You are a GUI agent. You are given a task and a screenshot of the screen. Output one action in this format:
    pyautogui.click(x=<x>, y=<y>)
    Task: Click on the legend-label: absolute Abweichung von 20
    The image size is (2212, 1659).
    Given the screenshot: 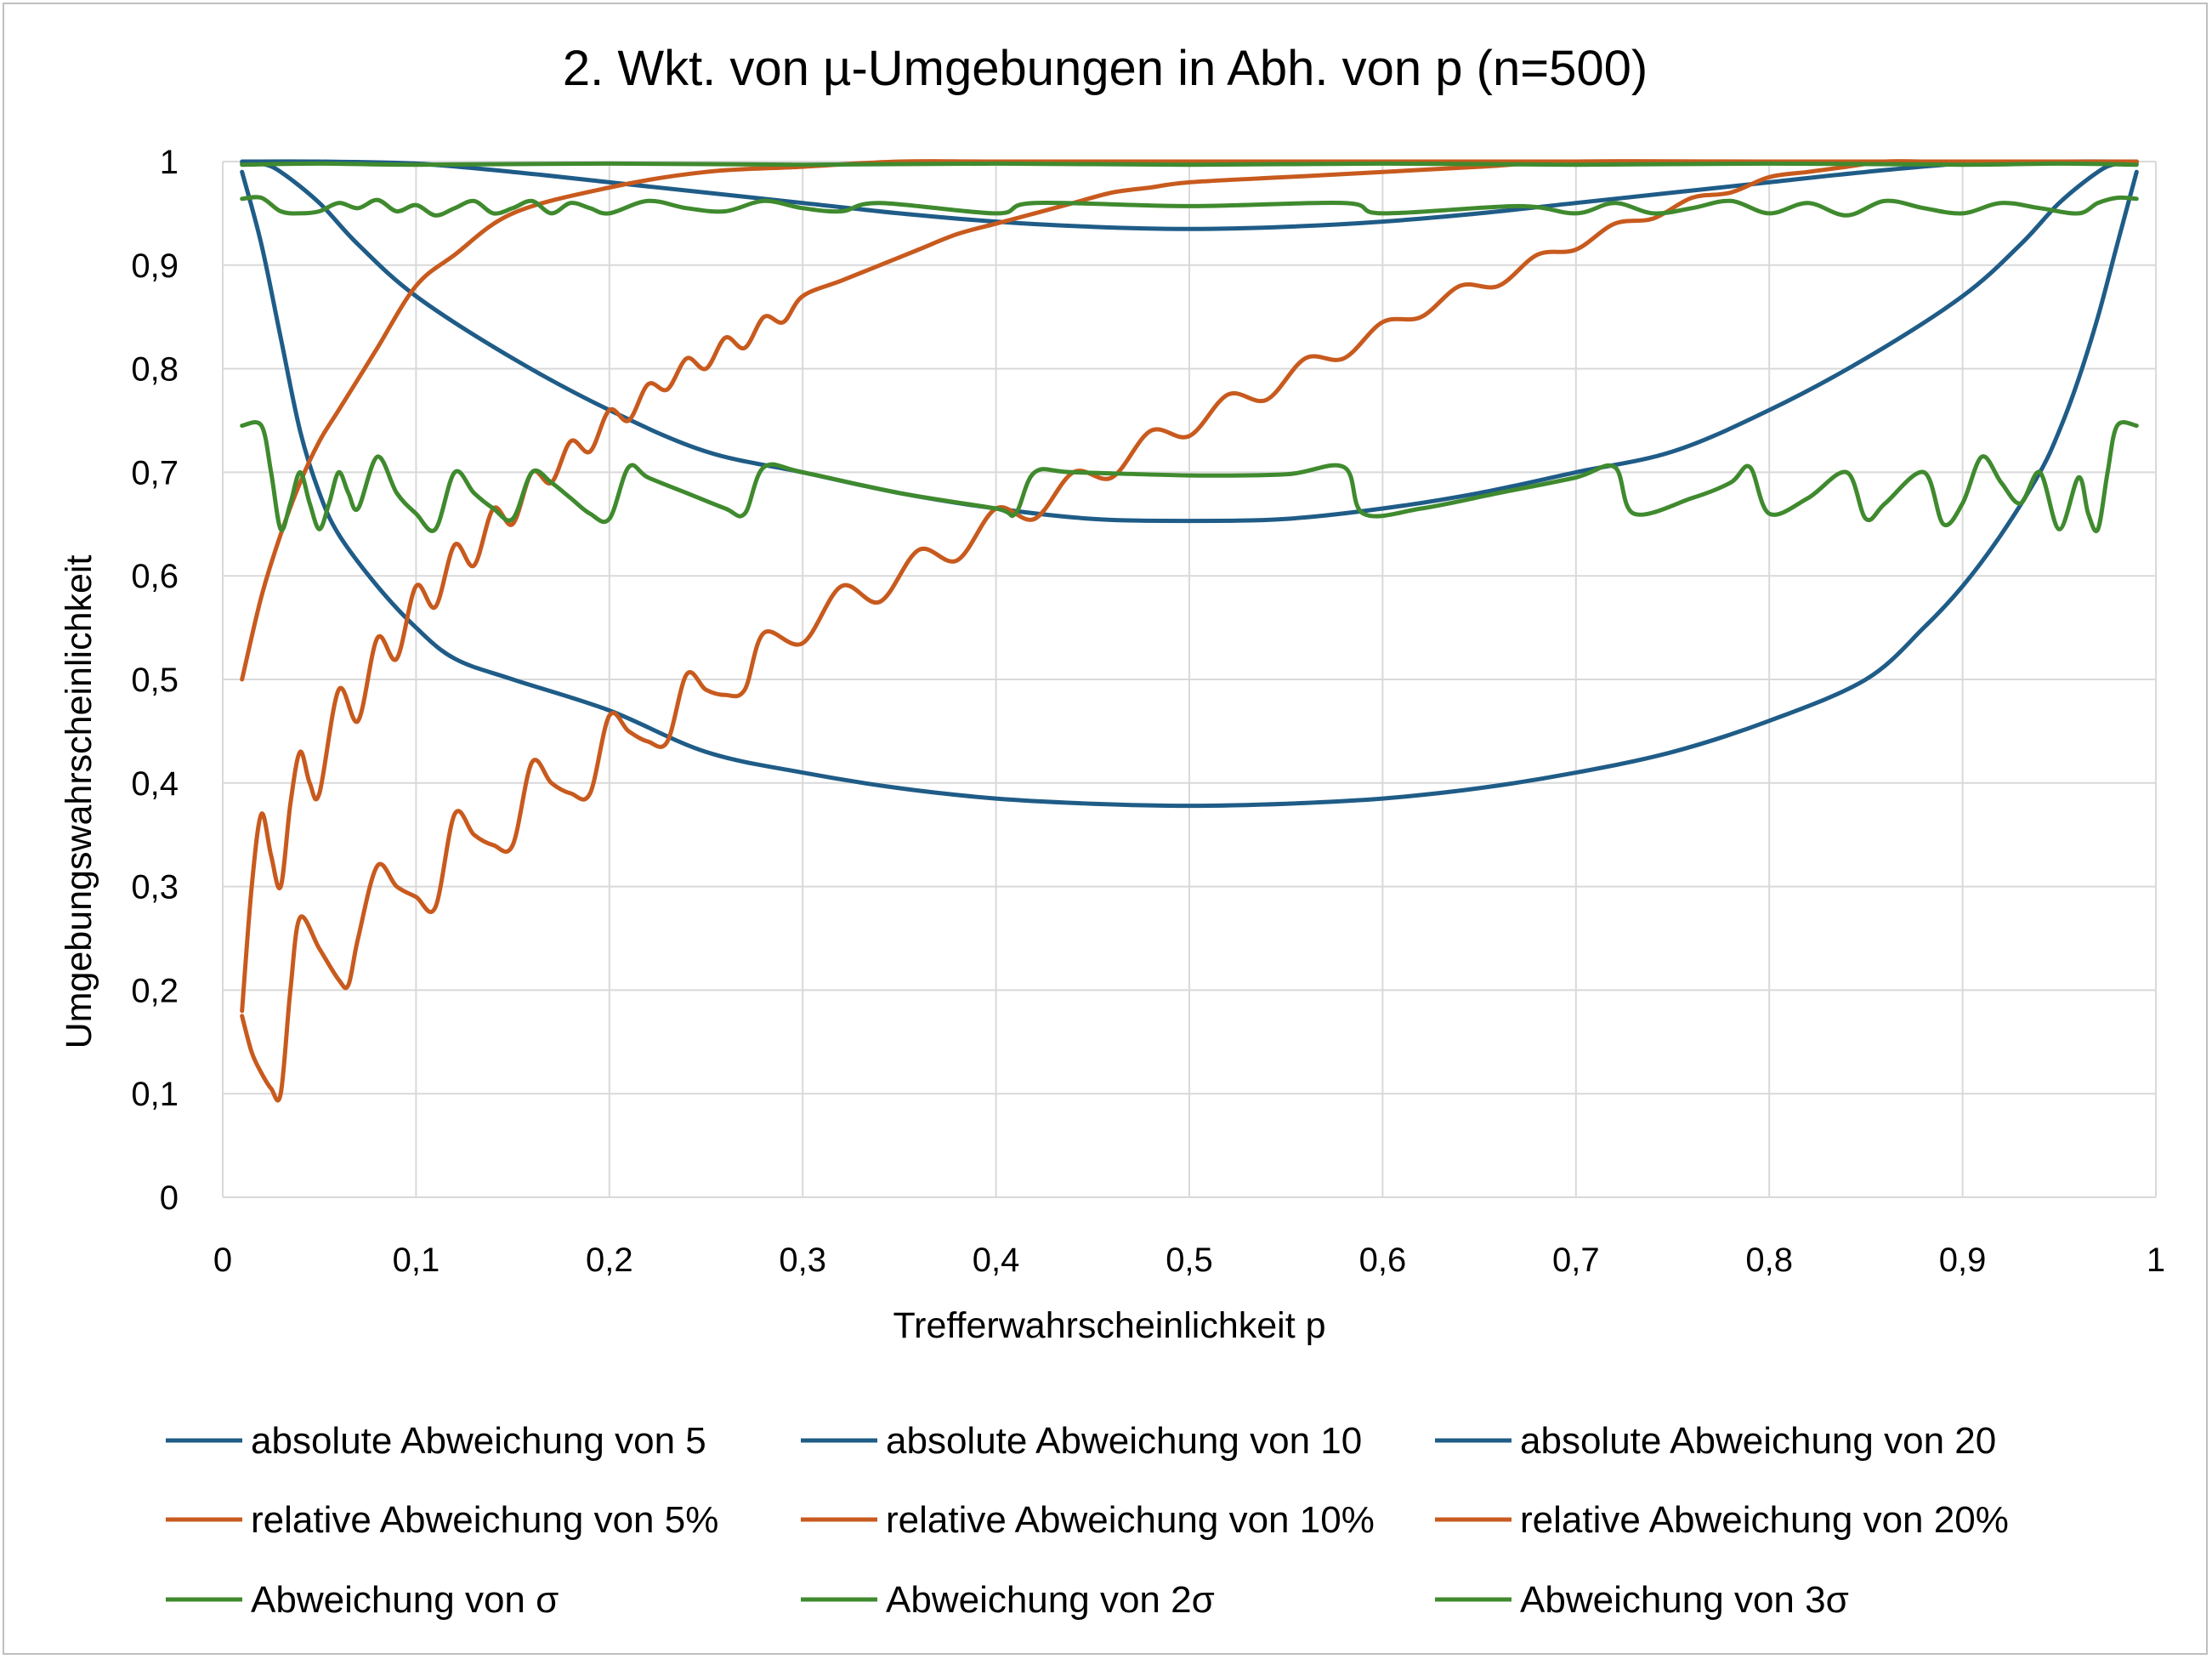 What is the action you would take?
    pyautogui.click(x=1758, y=1441)
    